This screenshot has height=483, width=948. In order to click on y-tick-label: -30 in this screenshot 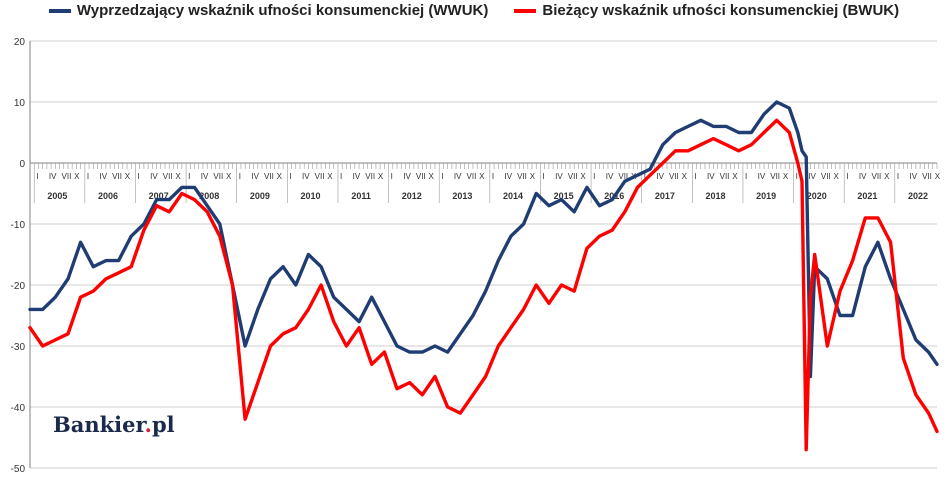, I will do `click(18, 347)`.